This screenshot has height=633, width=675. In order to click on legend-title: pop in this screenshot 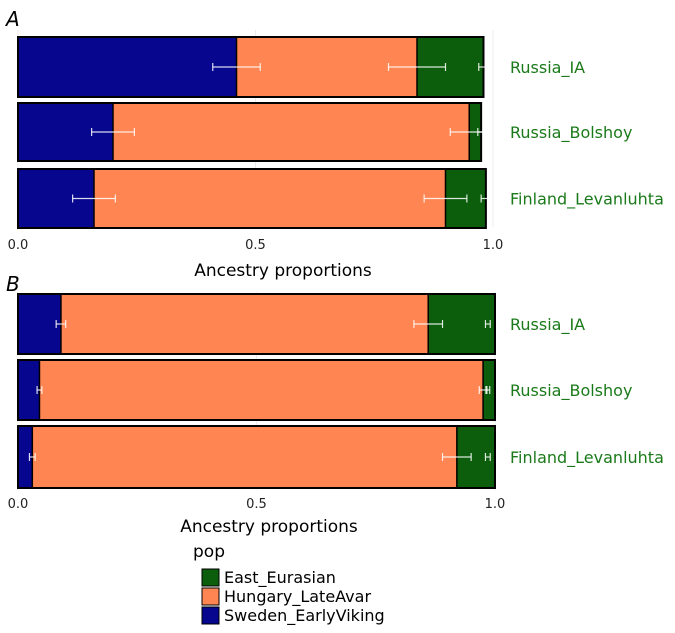, I will do `click(209, 552)`.